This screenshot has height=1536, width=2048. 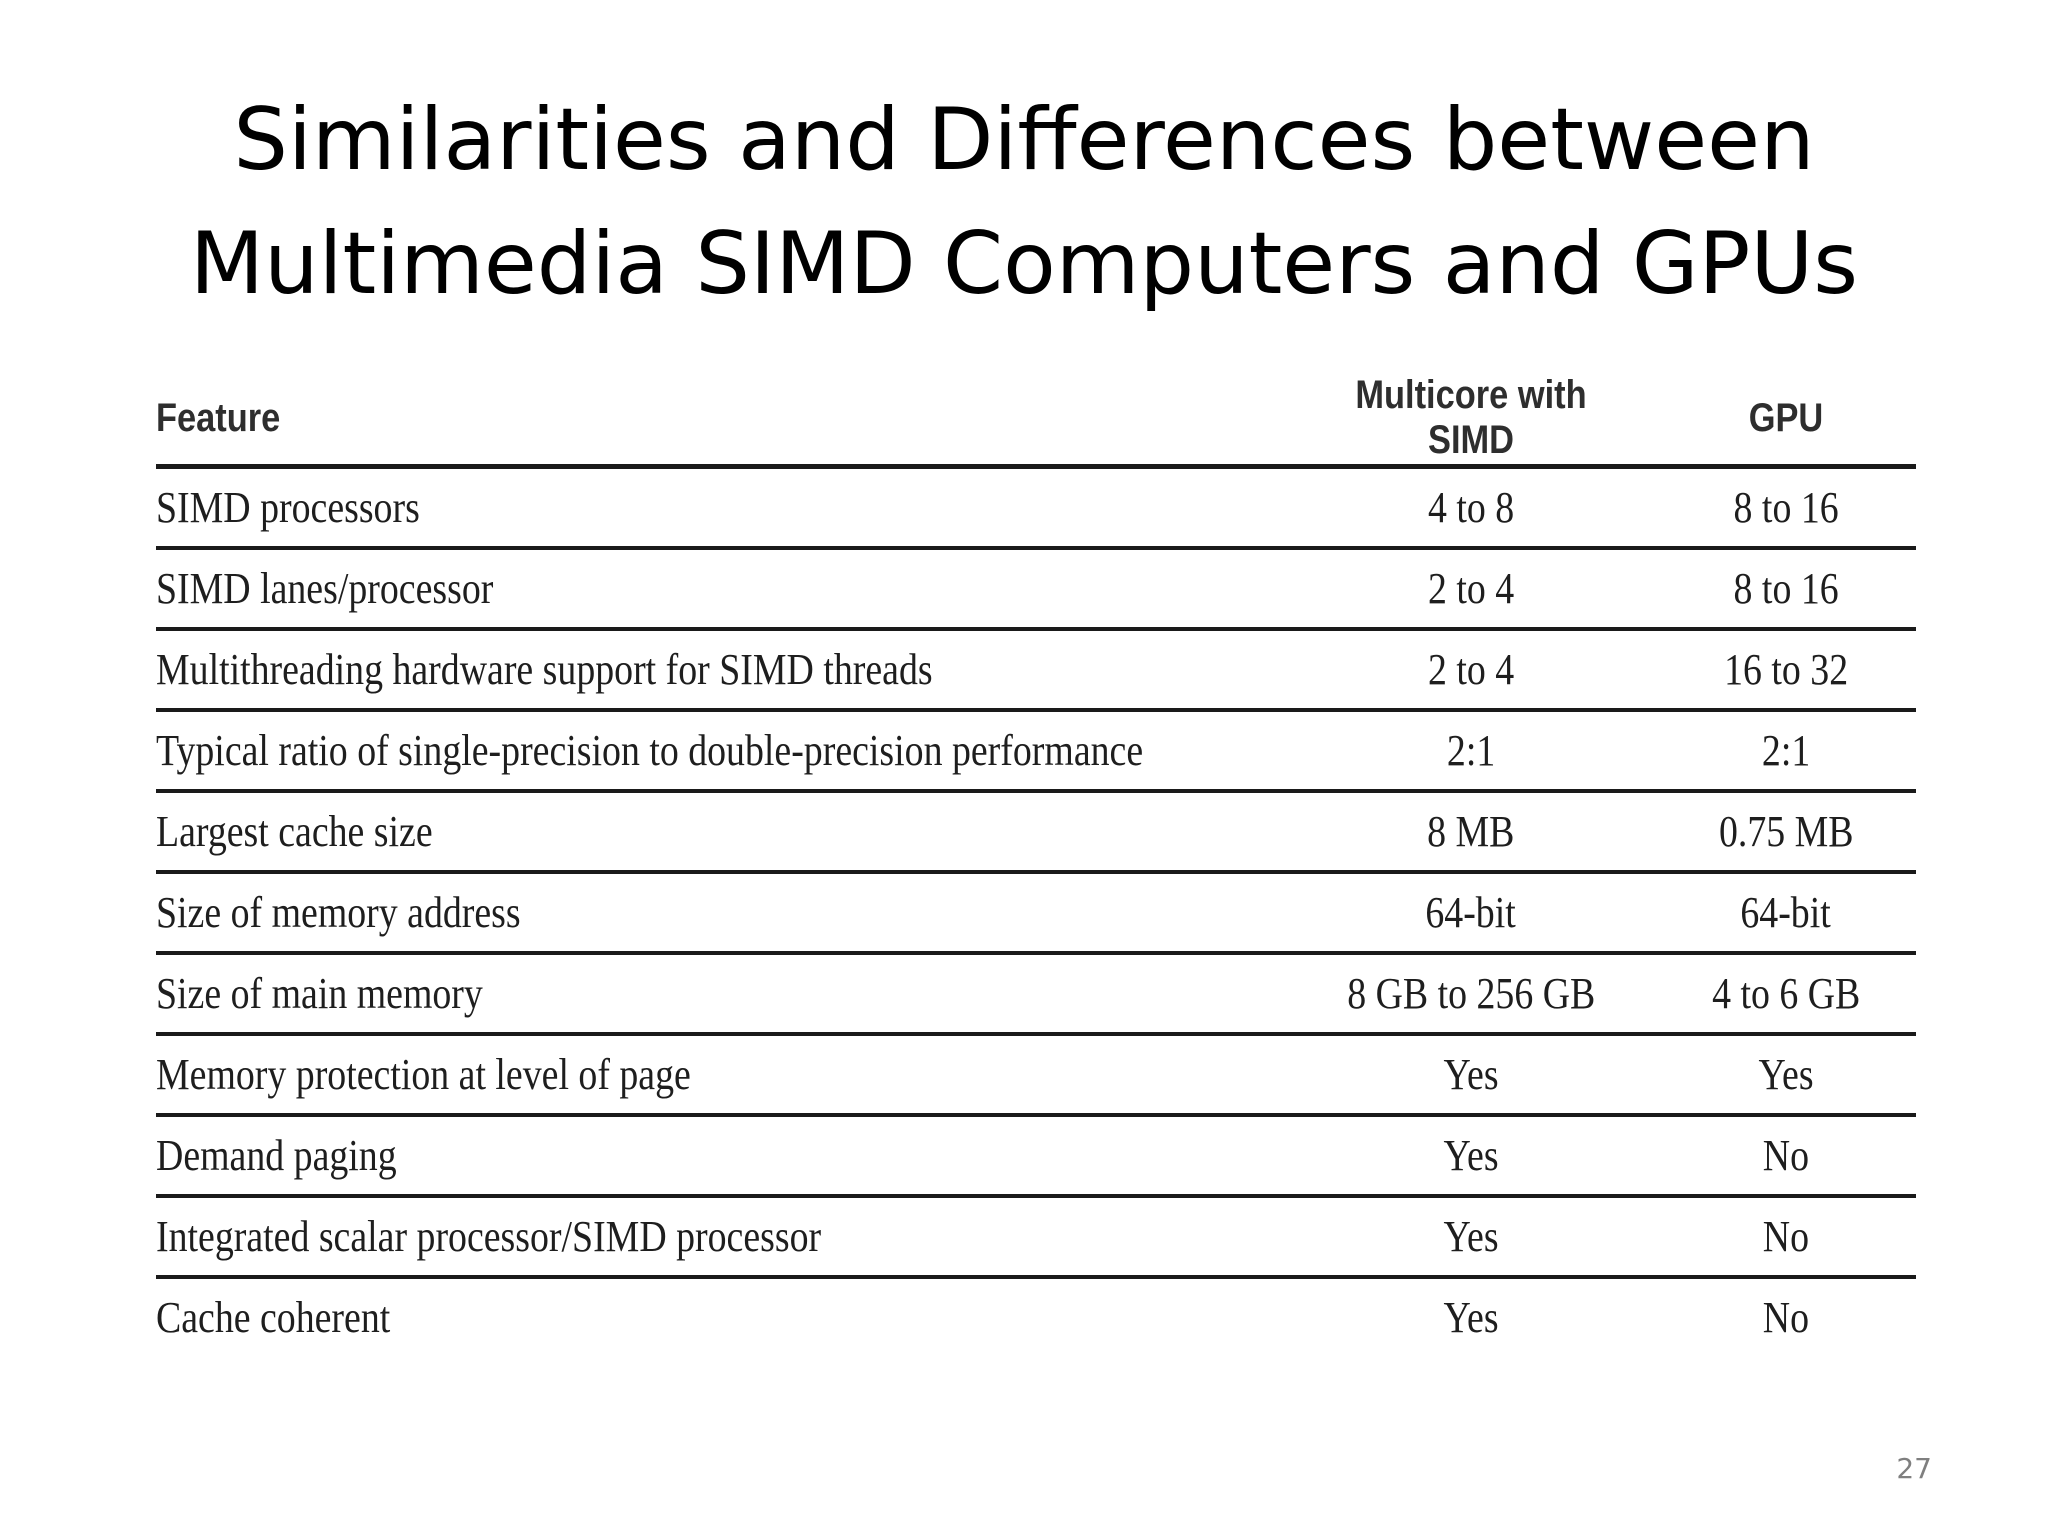 I want to click on cell-gpu: Yes, so click(x=1786, y=1074).